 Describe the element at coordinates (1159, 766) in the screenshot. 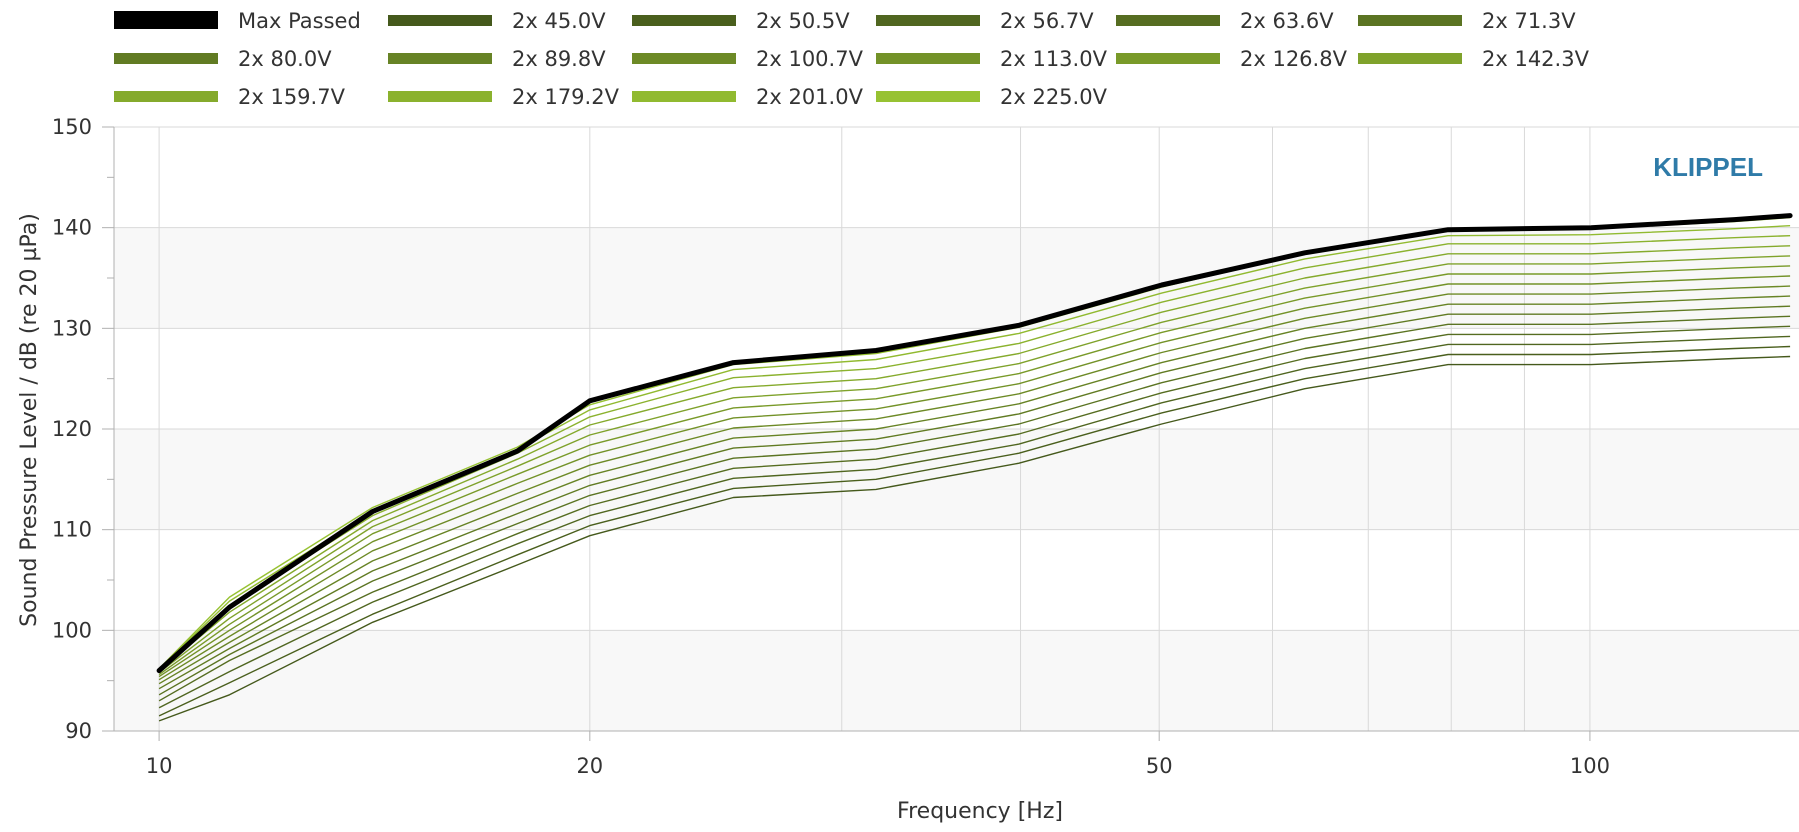

I see `x-tick-label: 50` at that location.